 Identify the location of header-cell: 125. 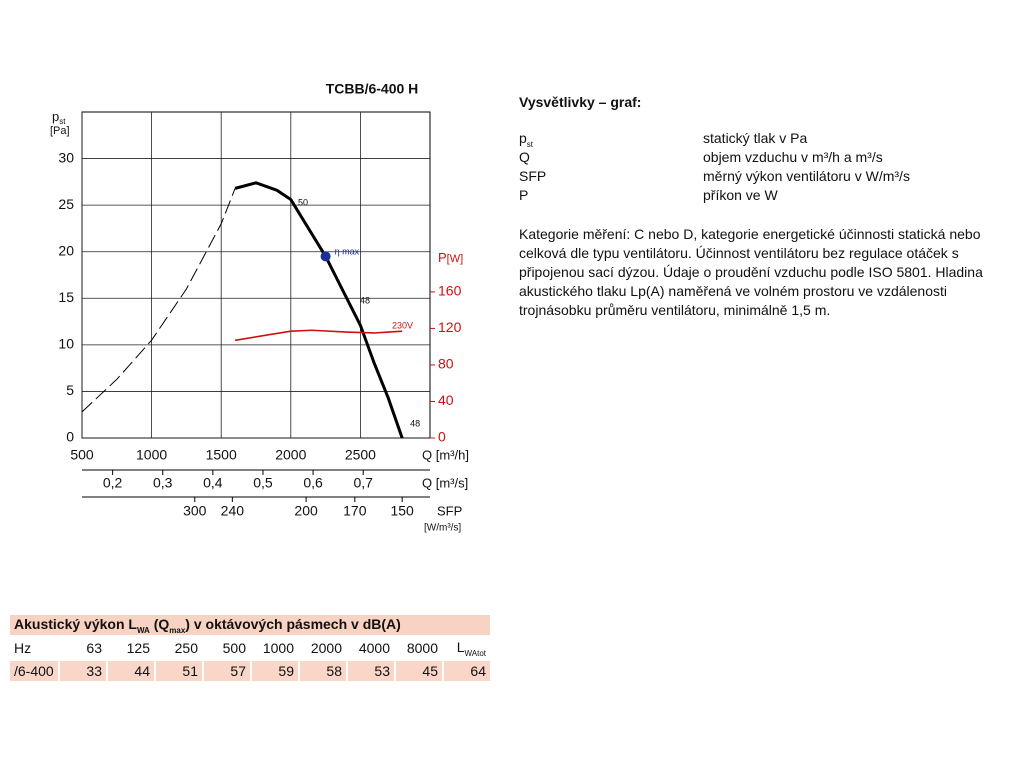
(138, 648).